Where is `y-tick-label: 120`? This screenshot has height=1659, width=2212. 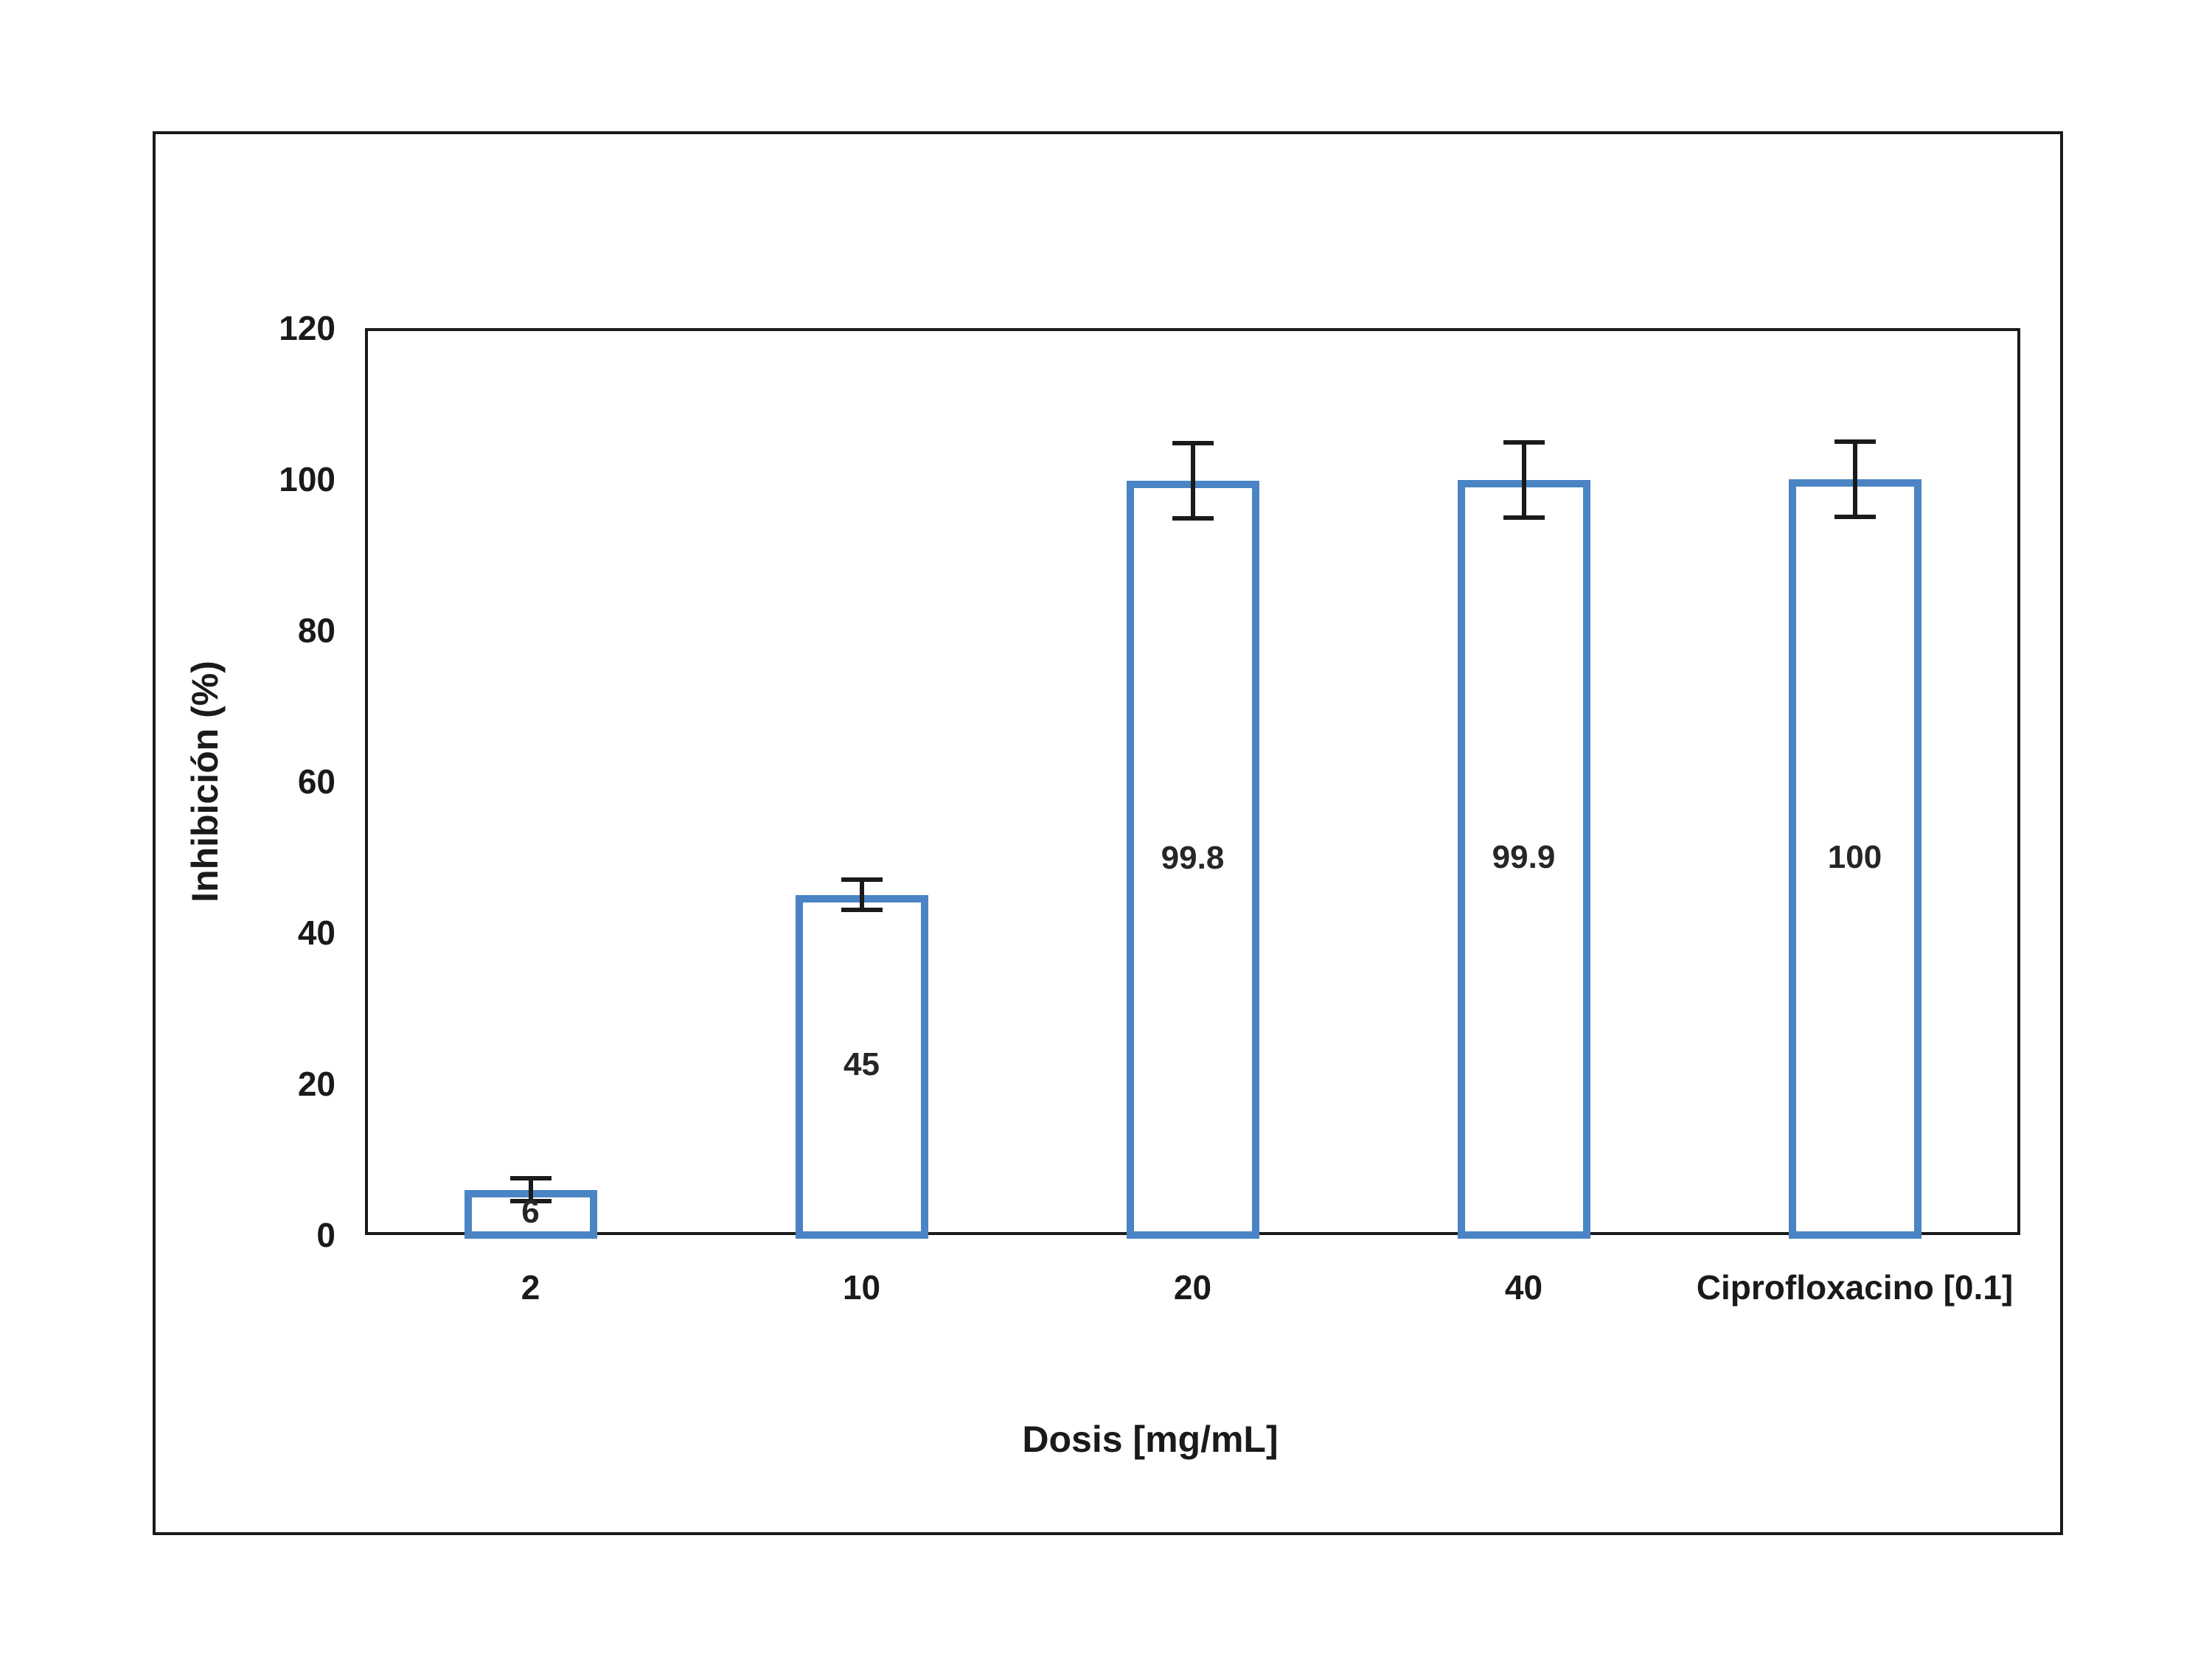
y-tick-label: 120 is located at coordinates (307, 328).